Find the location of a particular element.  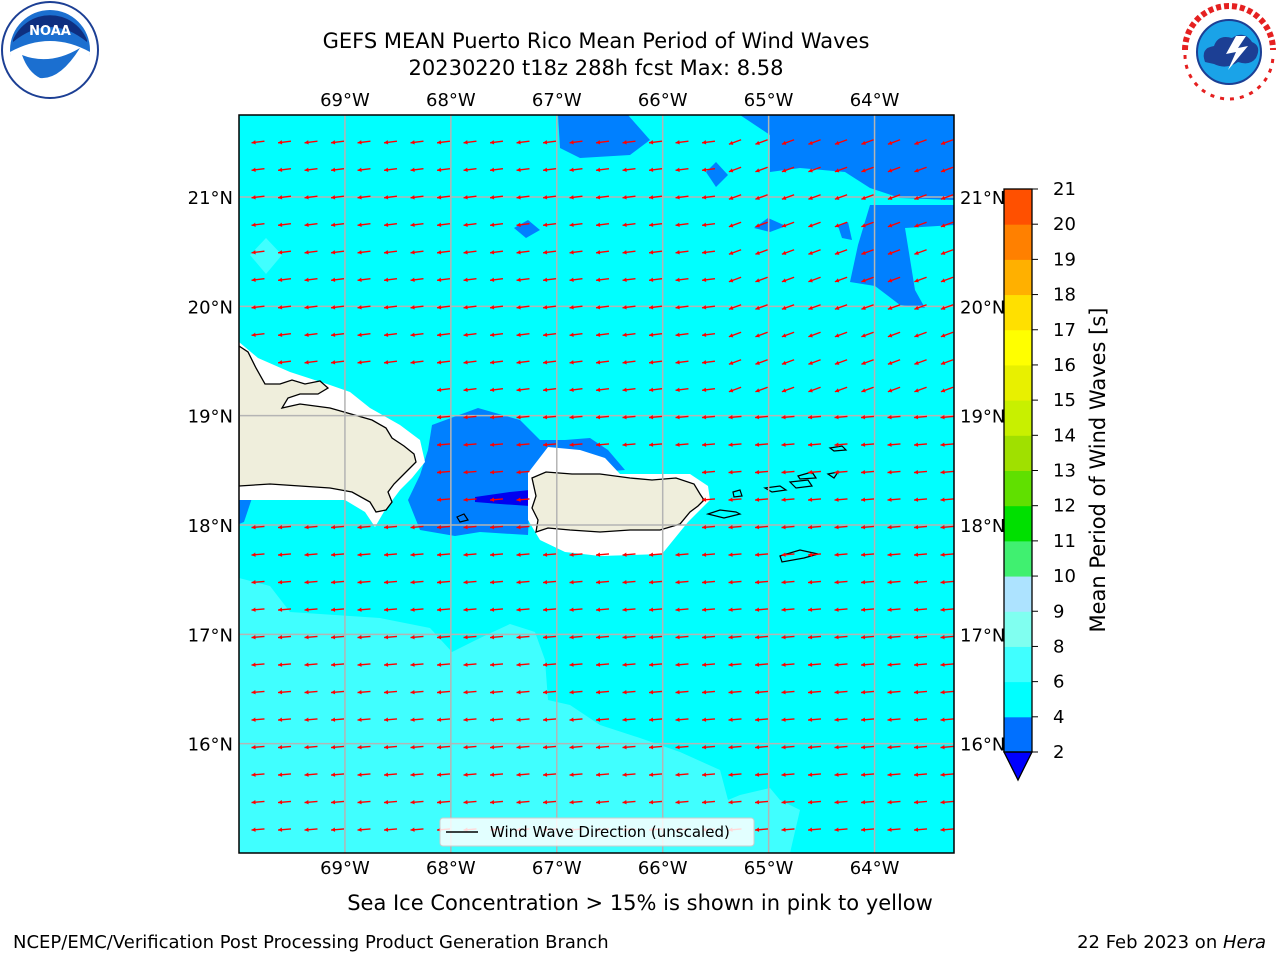

run-date-text: 22 Feb 2023 on is located at coordinates (1150, 942).